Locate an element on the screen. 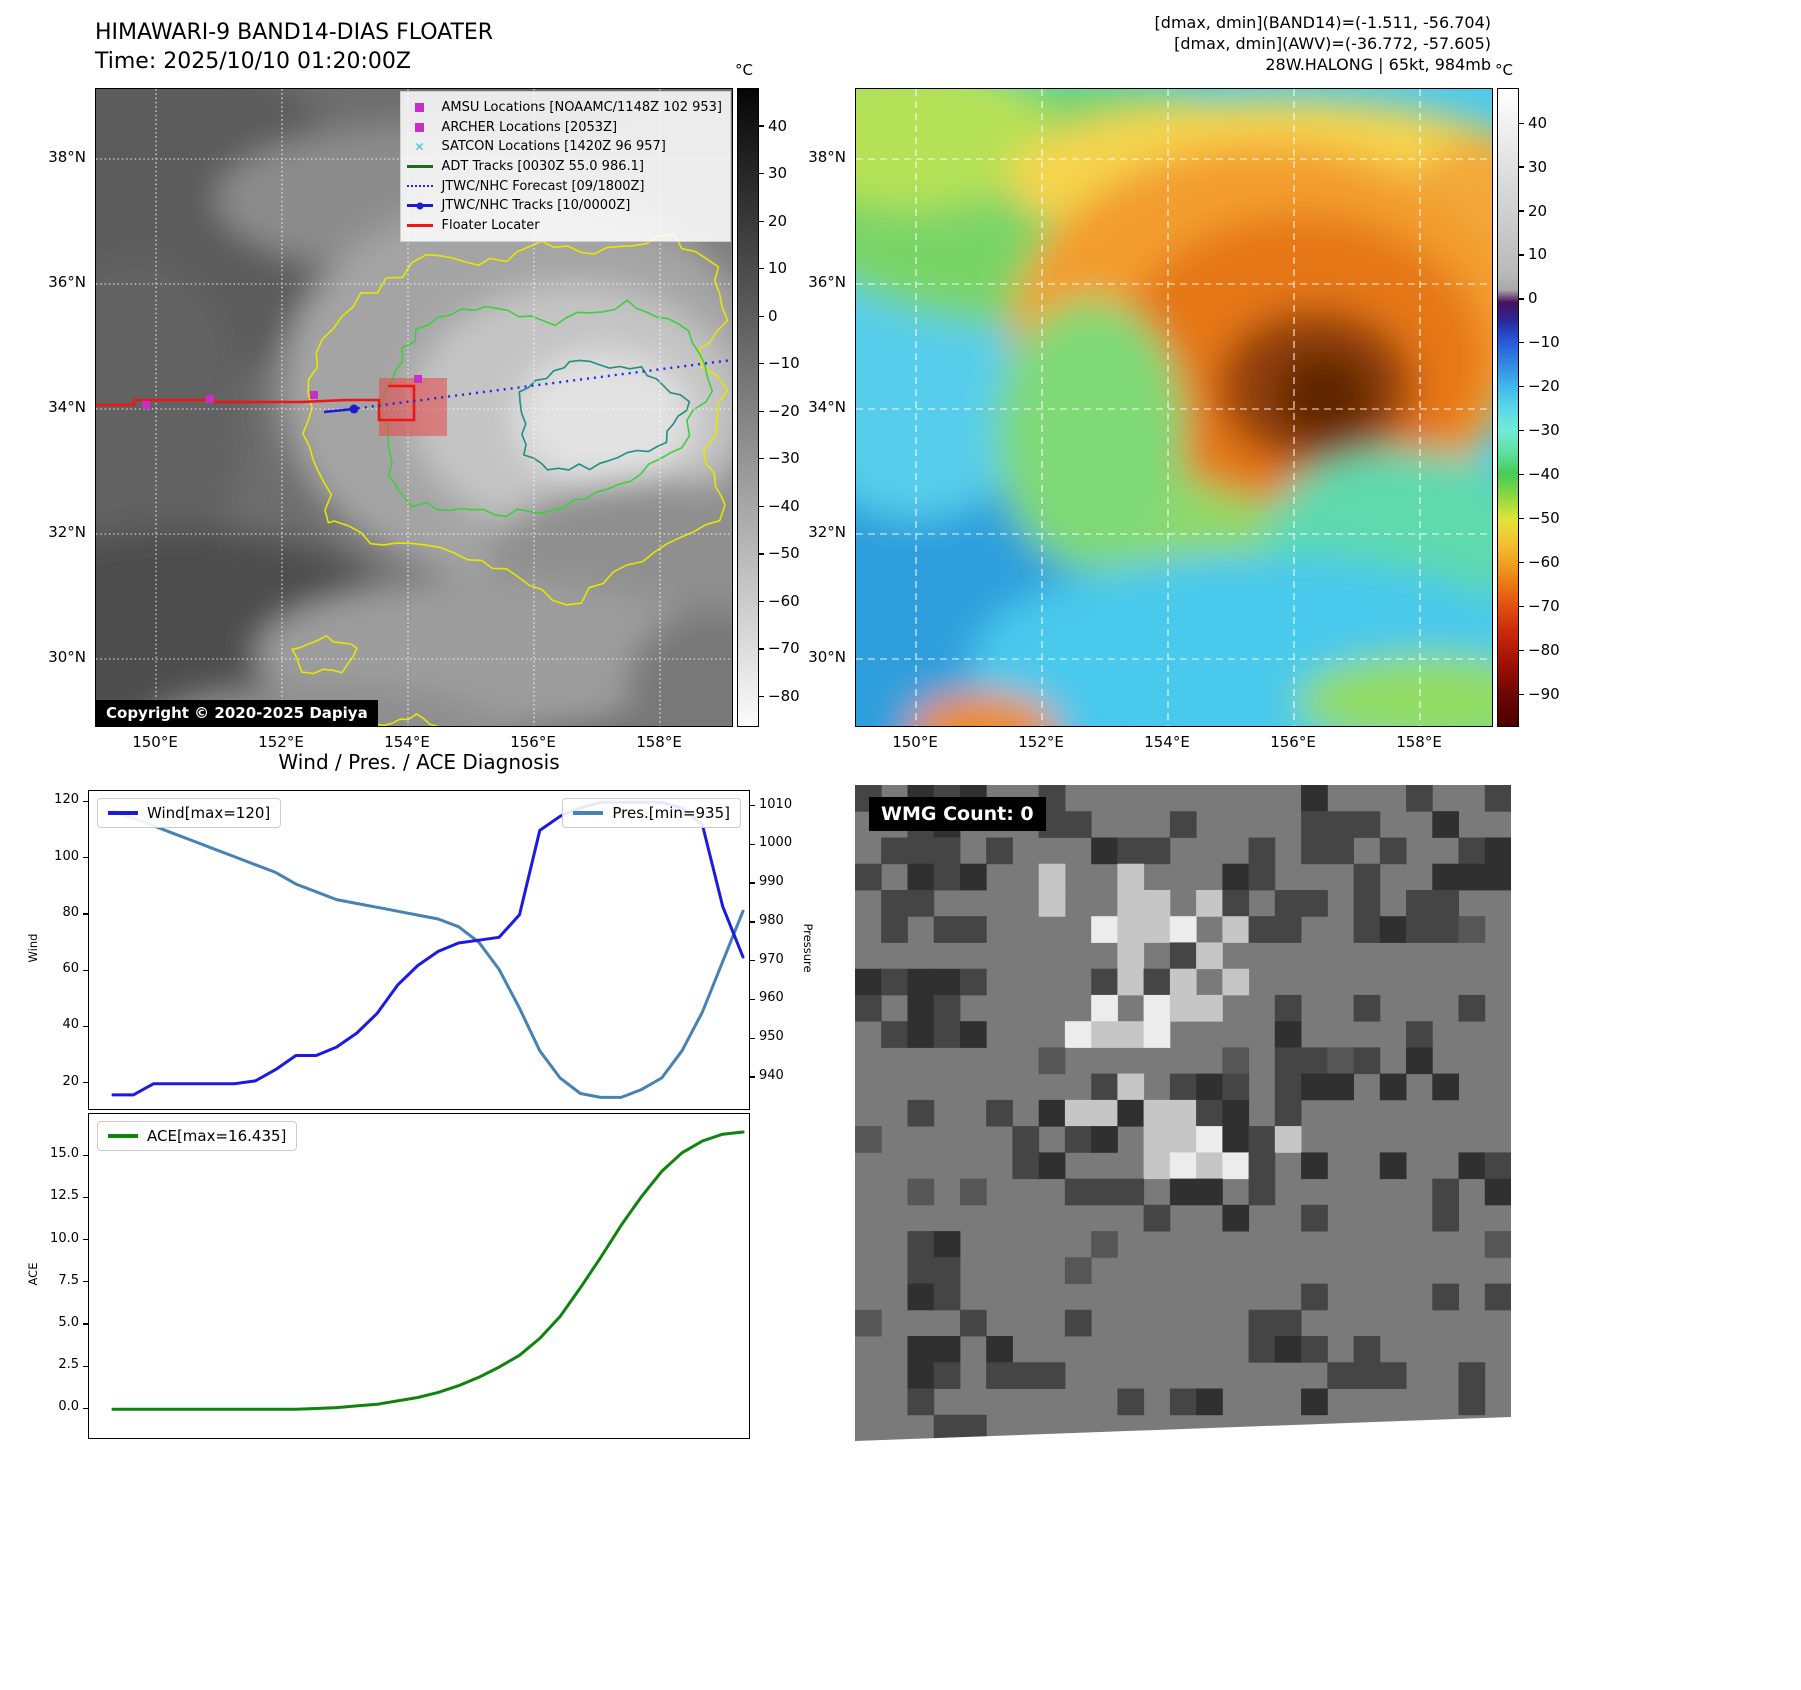 This screenshot has height=1690, width=1801. awv-colorbar is located at coordinates (1508, 407).